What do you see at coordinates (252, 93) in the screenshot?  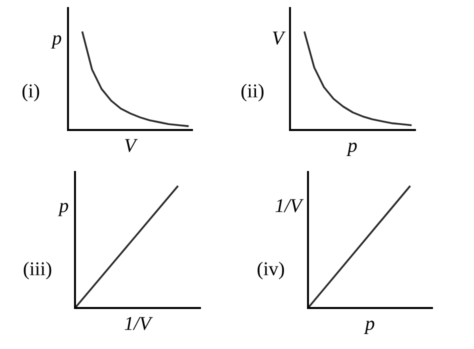 I see `text: (ii)` at bounding box center [252, 93].